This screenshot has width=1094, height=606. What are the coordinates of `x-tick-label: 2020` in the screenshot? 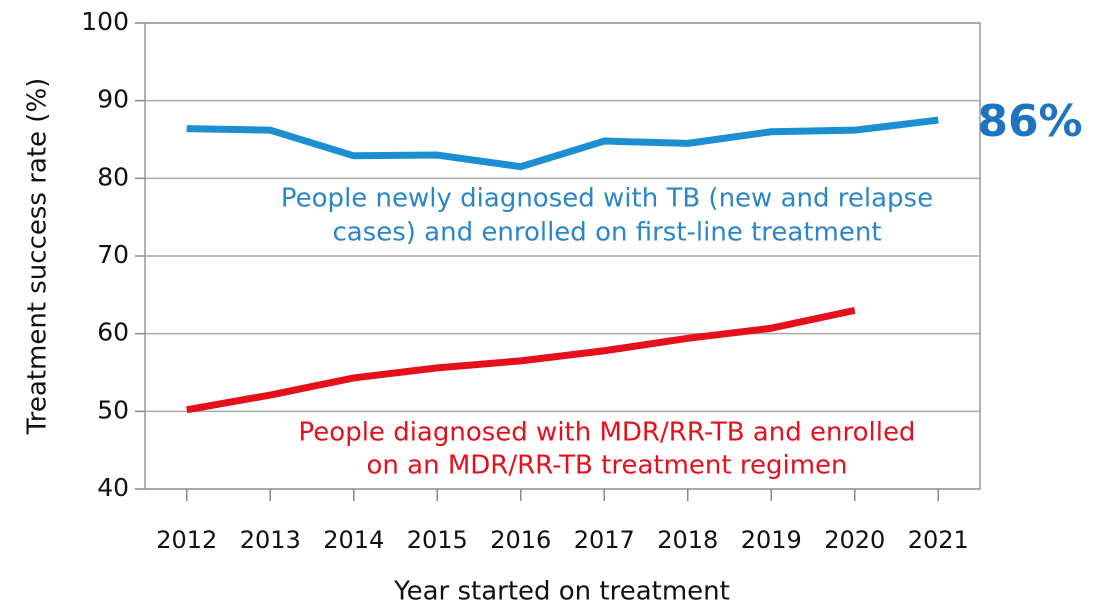 It's located at (854, 540).